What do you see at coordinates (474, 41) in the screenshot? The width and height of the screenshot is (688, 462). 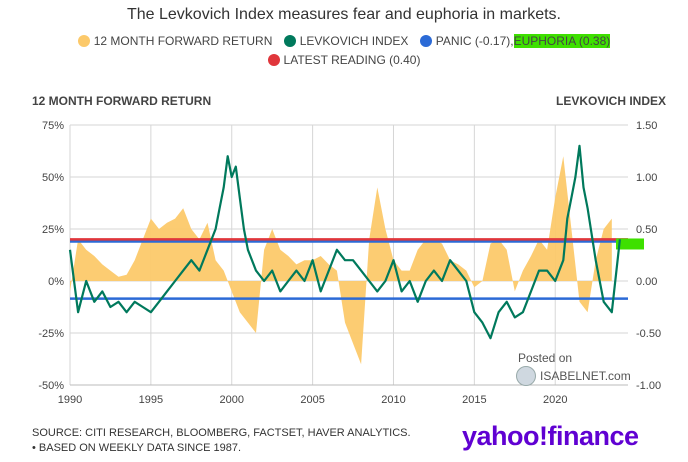 I see `legend-panic-label: PANIC (-0.17),` at bounding box center [474, 41].